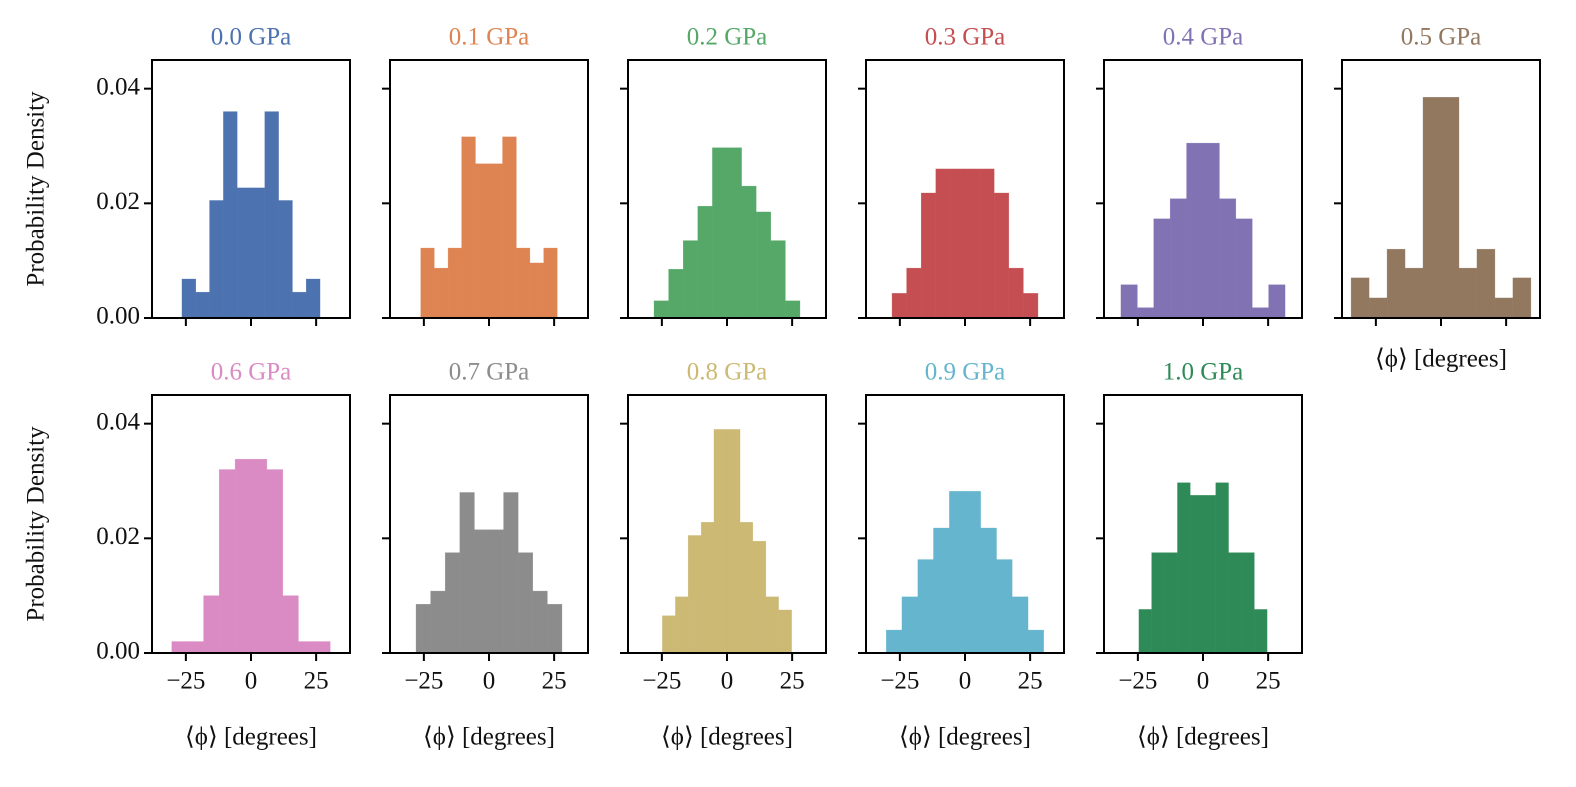  Describe the element at coordinates (1203, 372) in the screenshot. I see `panel-title: 1.0 GPa` at that location.